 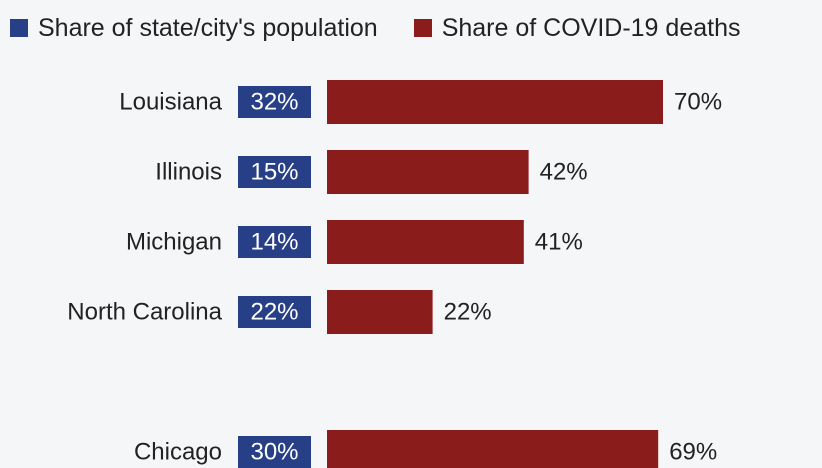 I want to click on population-badge-north-carolina, so click(x=274, y=312).